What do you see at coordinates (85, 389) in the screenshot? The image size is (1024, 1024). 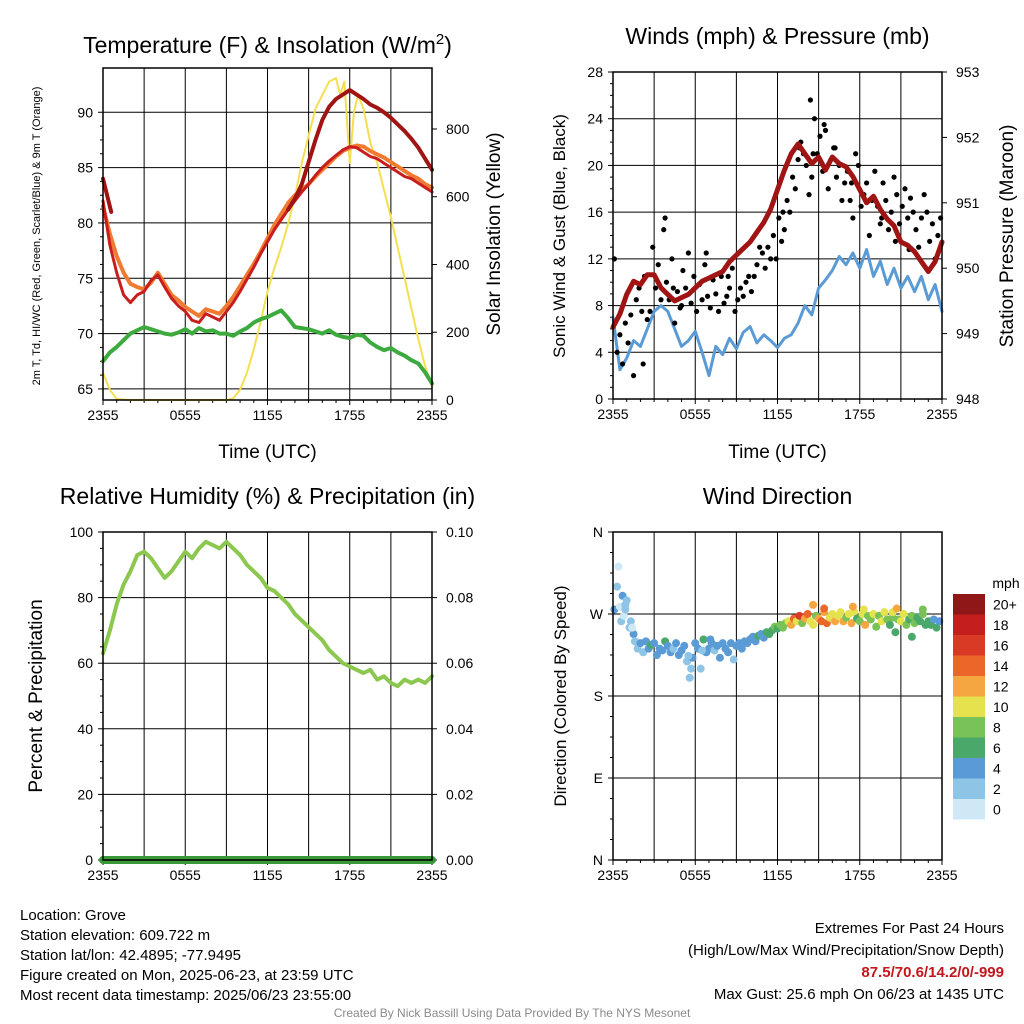 I see `temperature-y-tick-label: 65` at bounding box center [85, 389].